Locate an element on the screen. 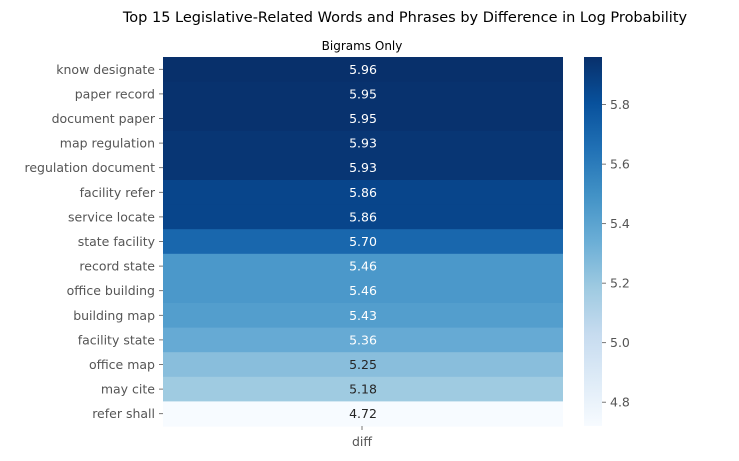 The image size is (739, 461). cell-value: 5.18 is located at coordinates (363, 389).